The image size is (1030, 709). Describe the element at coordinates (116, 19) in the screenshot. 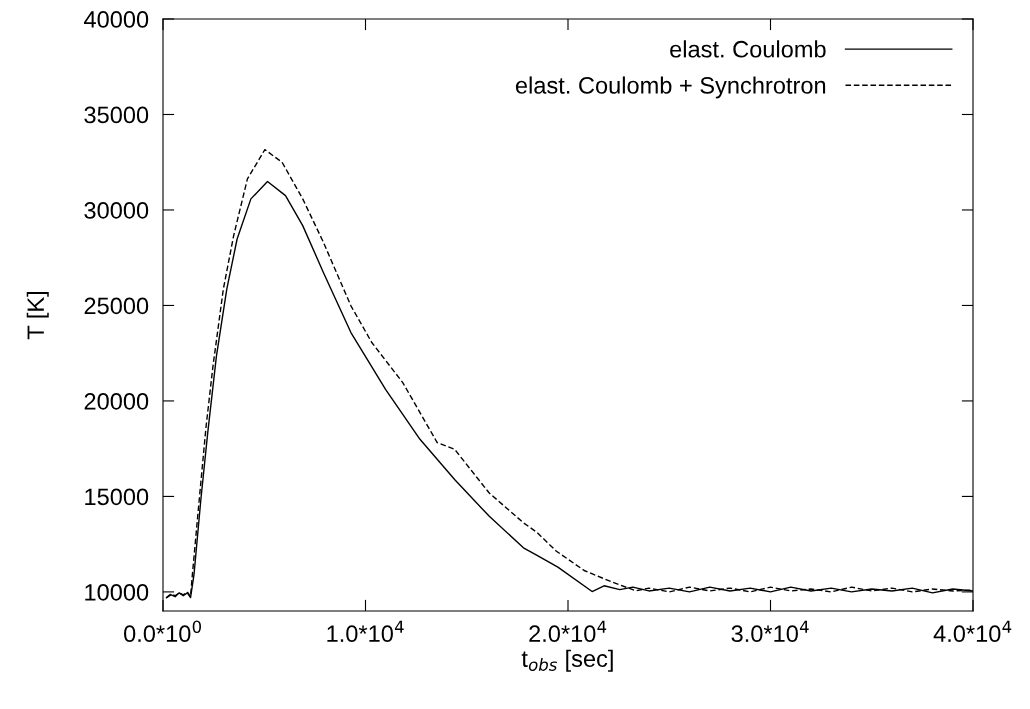

I see `y-tick-label: 40000` at that location.